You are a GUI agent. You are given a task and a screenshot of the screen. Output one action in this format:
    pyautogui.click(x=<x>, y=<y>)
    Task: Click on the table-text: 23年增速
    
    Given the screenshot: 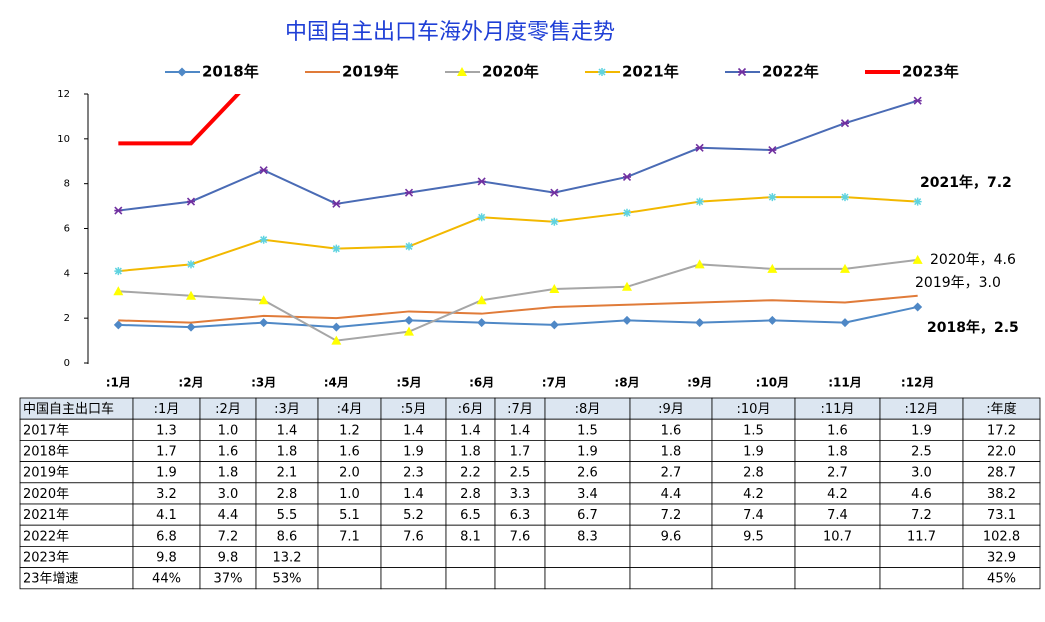 What is the action you would take?
    pyautogui.click(x=51, y=579)
    